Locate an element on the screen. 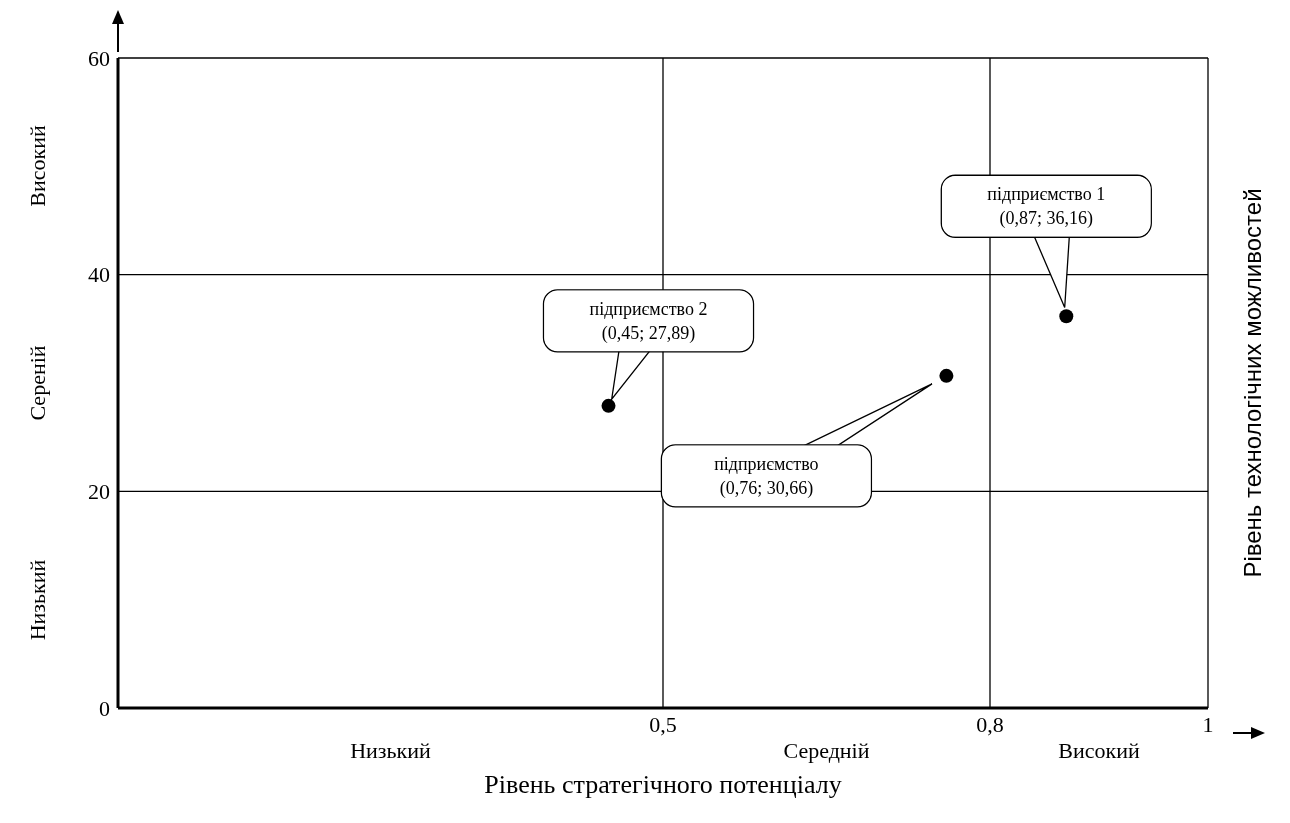 Image resolution: width=1290 pixels, height=823 pixels. text: Сереній is located at coordinates (38, 383).